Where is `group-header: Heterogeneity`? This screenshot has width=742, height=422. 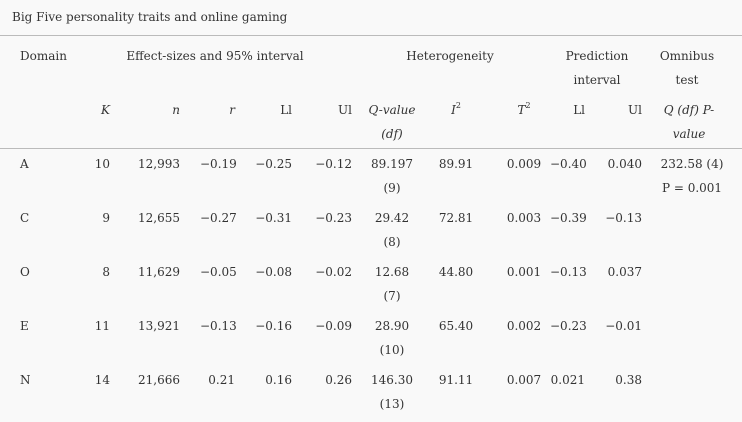 group-header: Heterogeneity is located at coordinates (450, 56).